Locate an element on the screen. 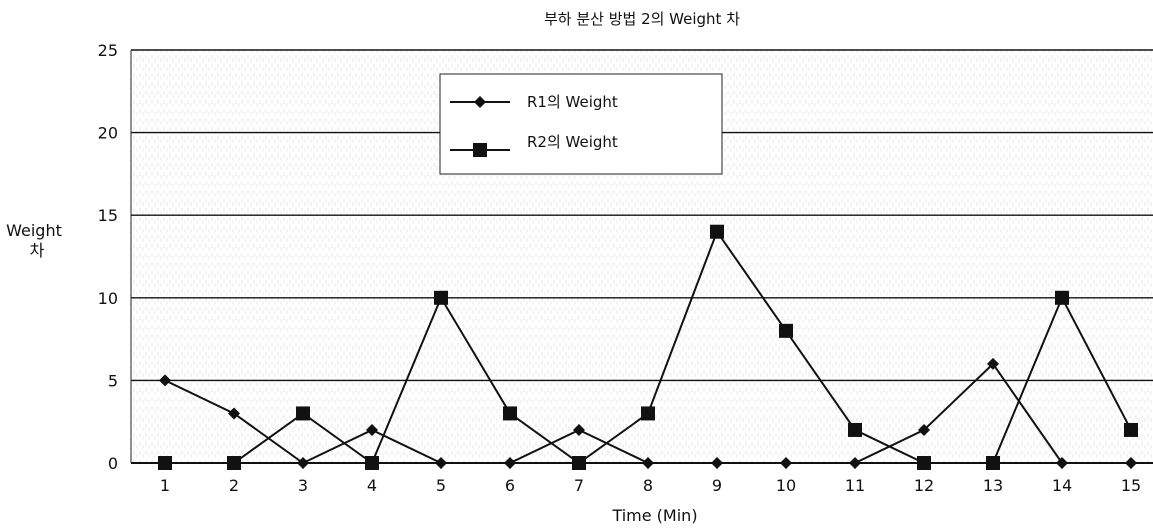 This screenshot has width=1153, height=528. y-tick-labels: 0 5 10 15 20 25 is located at coordinates (108, 257).